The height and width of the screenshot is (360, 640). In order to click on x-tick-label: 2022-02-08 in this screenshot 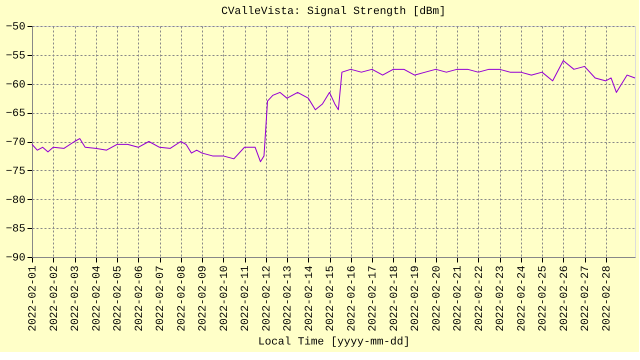, I will do `click(182, 299)`.